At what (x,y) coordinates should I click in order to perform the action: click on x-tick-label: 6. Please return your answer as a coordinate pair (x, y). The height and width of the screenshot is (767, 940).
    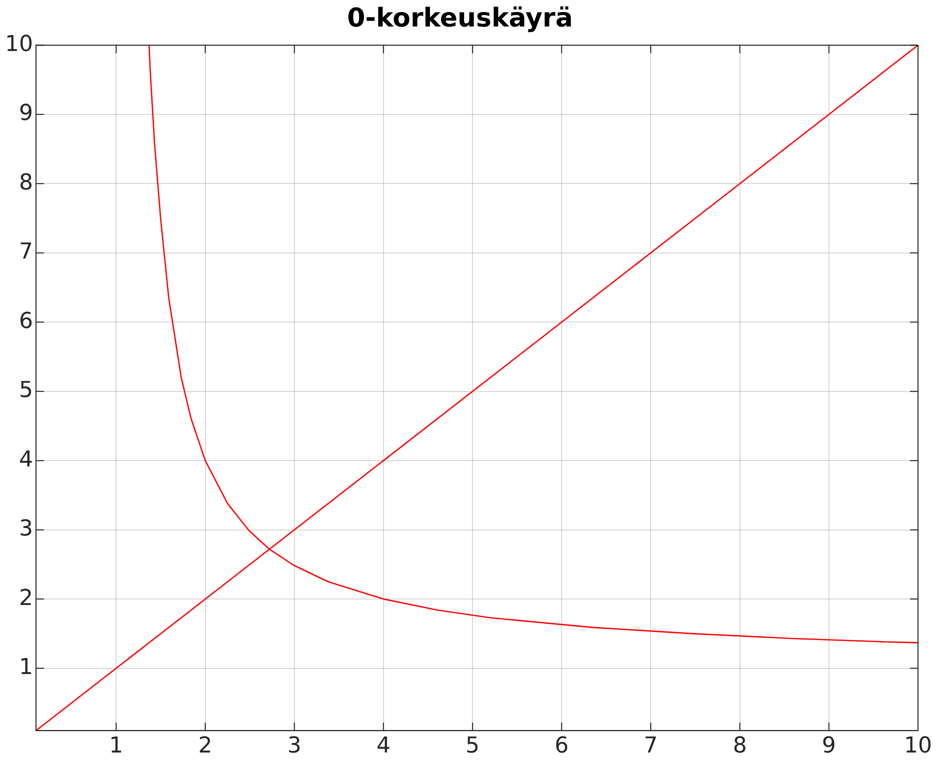
    Looking at the image, I should click on (561, 746).